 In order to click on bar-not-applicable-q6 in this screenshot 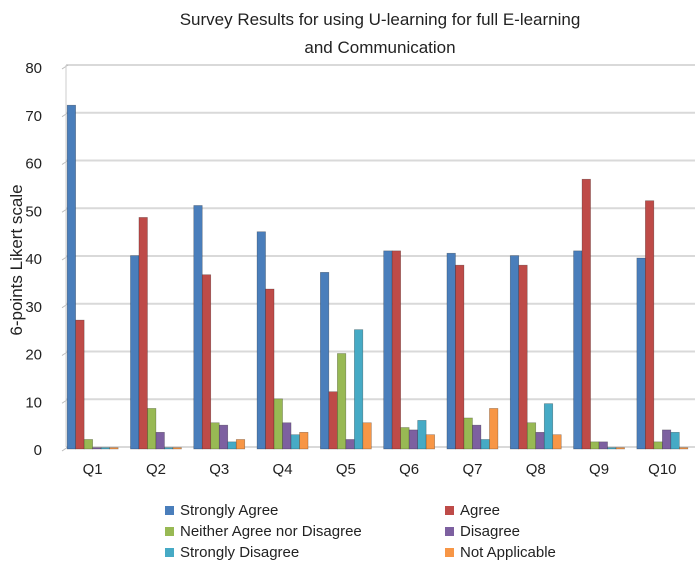, I will do `click(430, 442)`.